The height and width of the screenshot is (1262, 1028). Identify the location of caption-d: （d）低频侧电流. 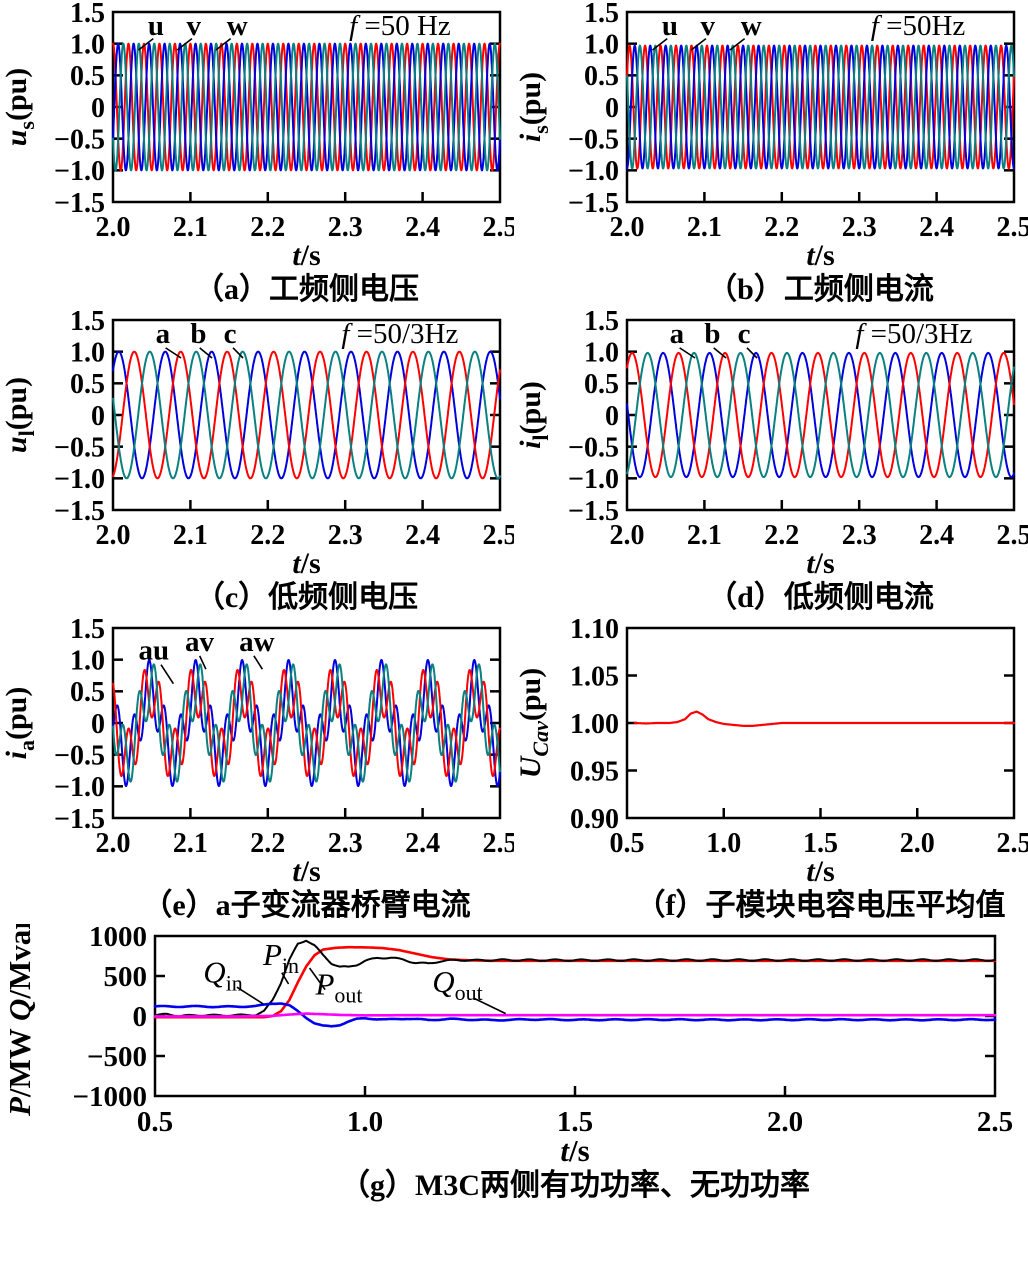
(820, 597).